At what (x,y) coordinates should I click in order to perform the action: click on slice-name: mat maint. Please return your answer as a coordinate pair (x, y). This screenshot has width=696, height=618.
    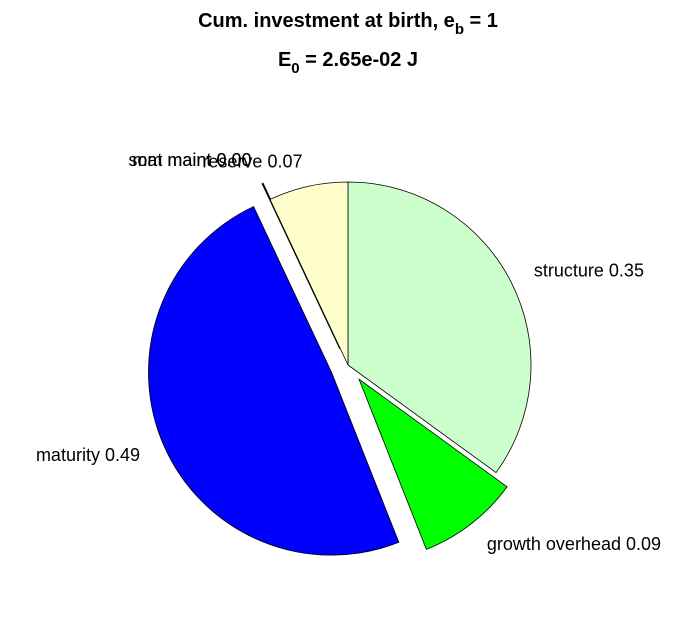
    Looking at the image, I should click on (171, 160).